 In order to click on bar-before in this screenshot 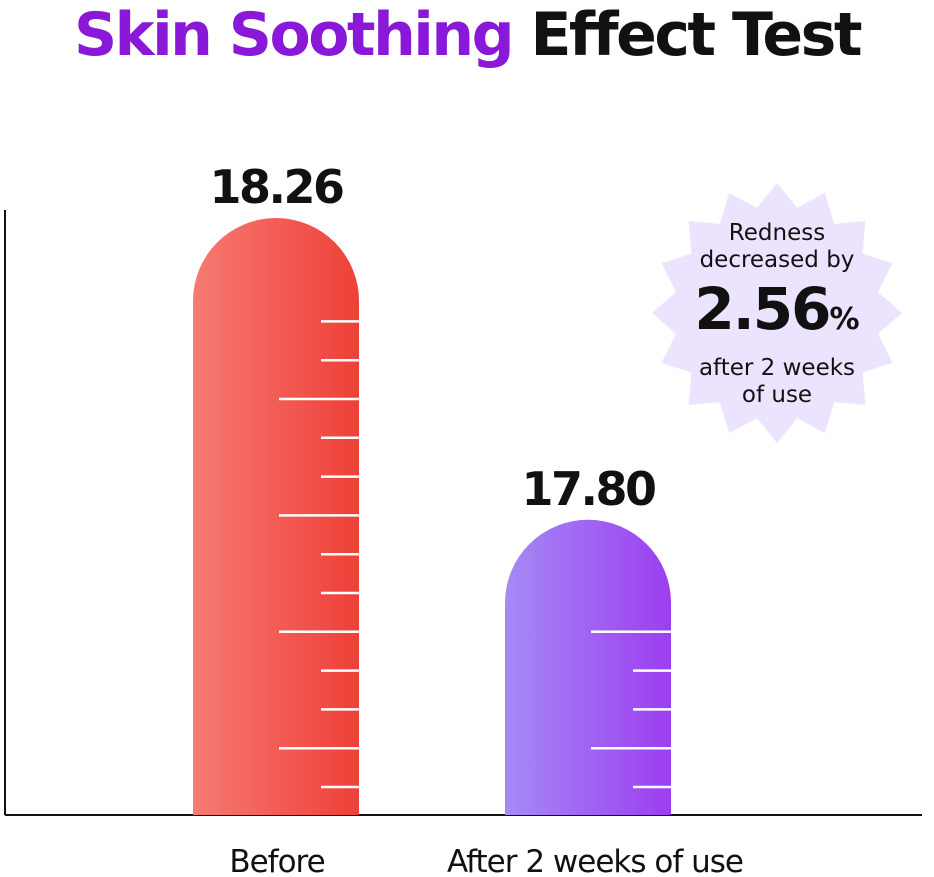, I will do `click(276, 516)`.